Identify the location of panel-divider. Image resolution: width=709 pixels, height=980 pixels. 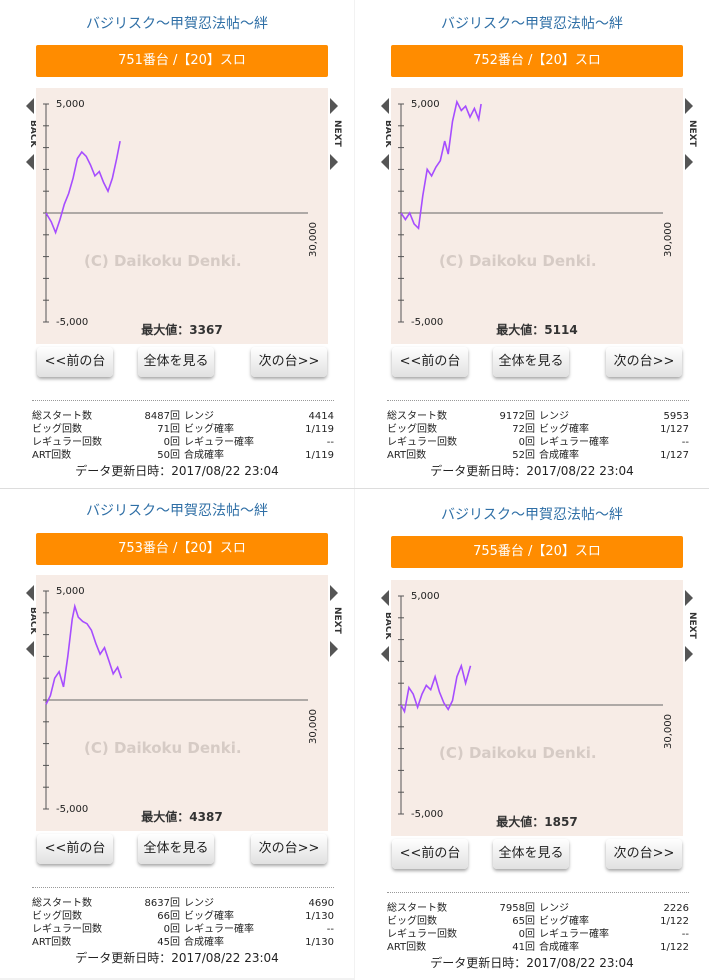
(354, 488).